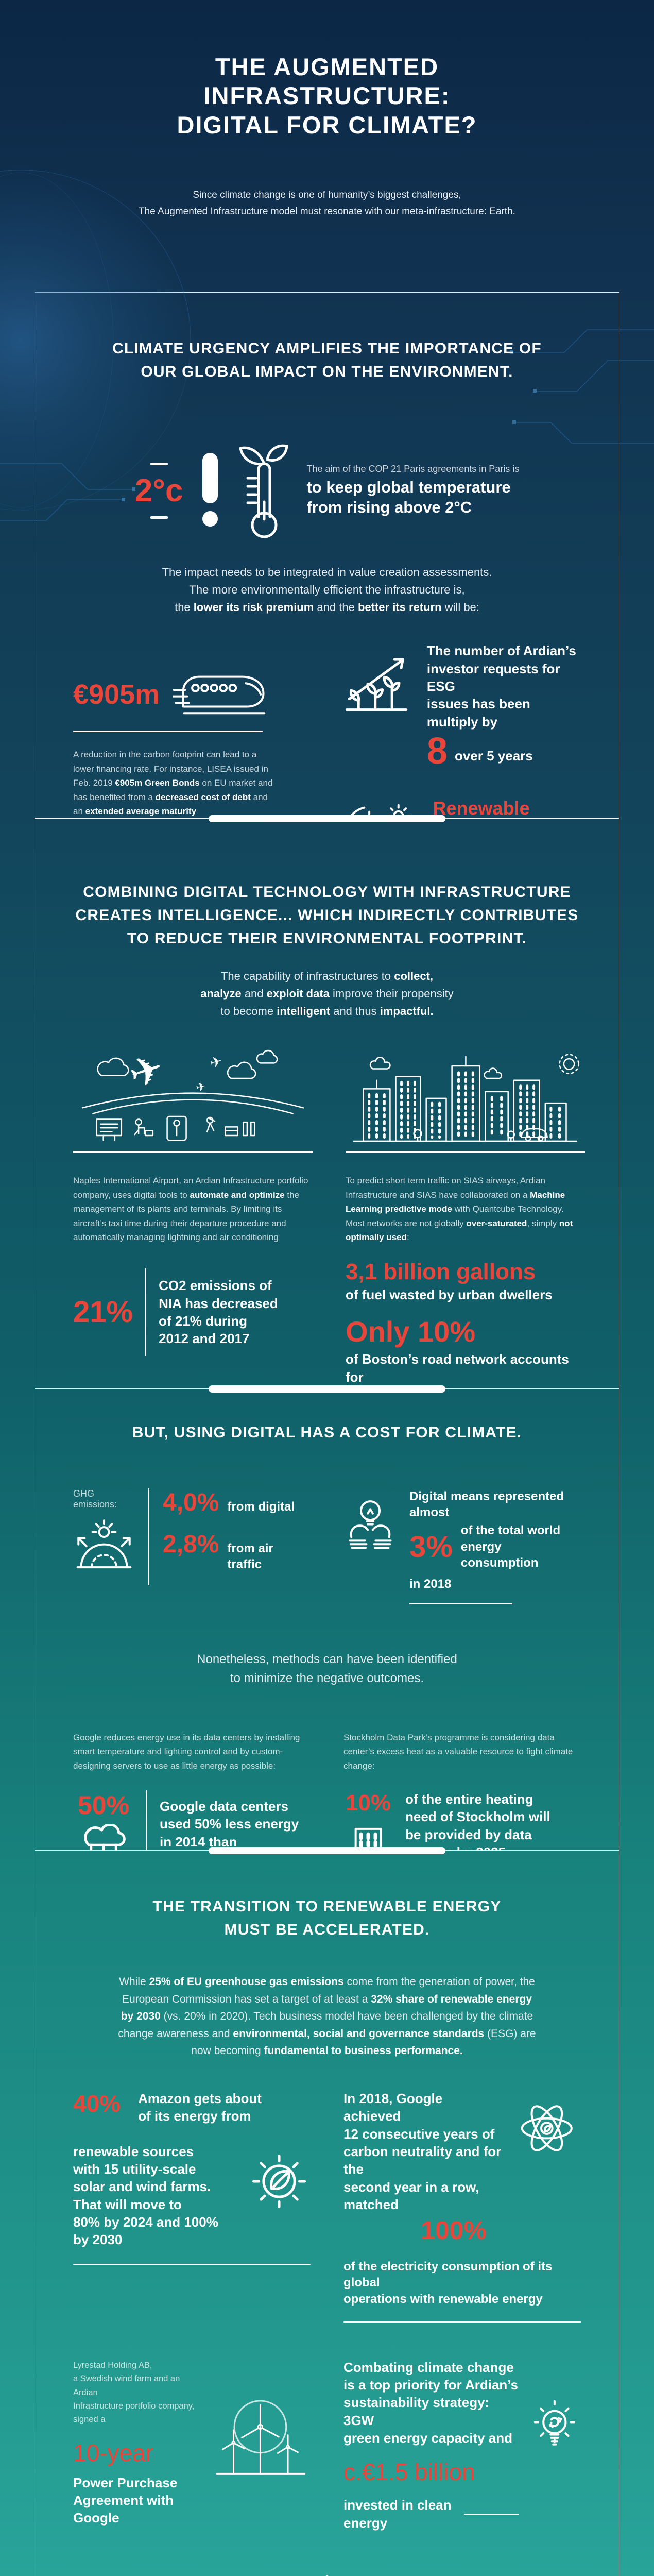  Describe the element at coordinates (191, 1502) in the screenshot. I see `ghg-digital-value: 4,0%` at that location.